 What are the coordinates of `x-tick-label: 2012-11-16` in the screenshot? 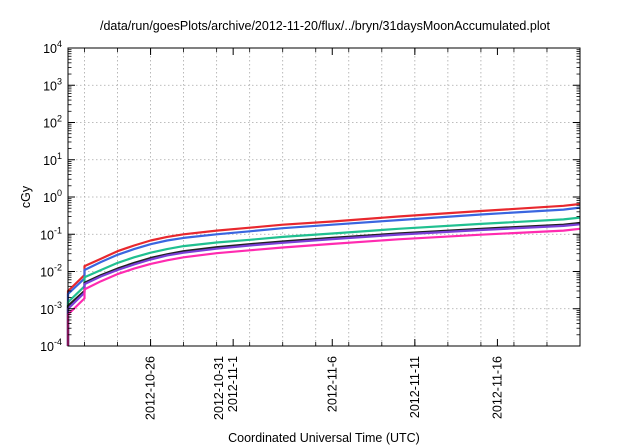 It's located at (497, 387).